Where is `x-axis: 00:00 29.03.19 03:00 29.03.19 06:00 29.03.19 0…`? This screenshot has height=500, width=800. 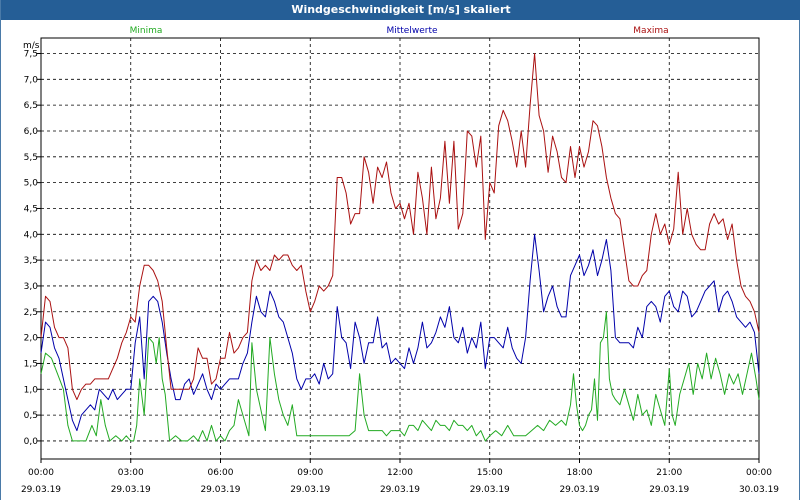 x-axis: 00:00 29.03.19 03:00 29.03.19 06:00 29.03.19 0… is located at coordinates (400, 477).